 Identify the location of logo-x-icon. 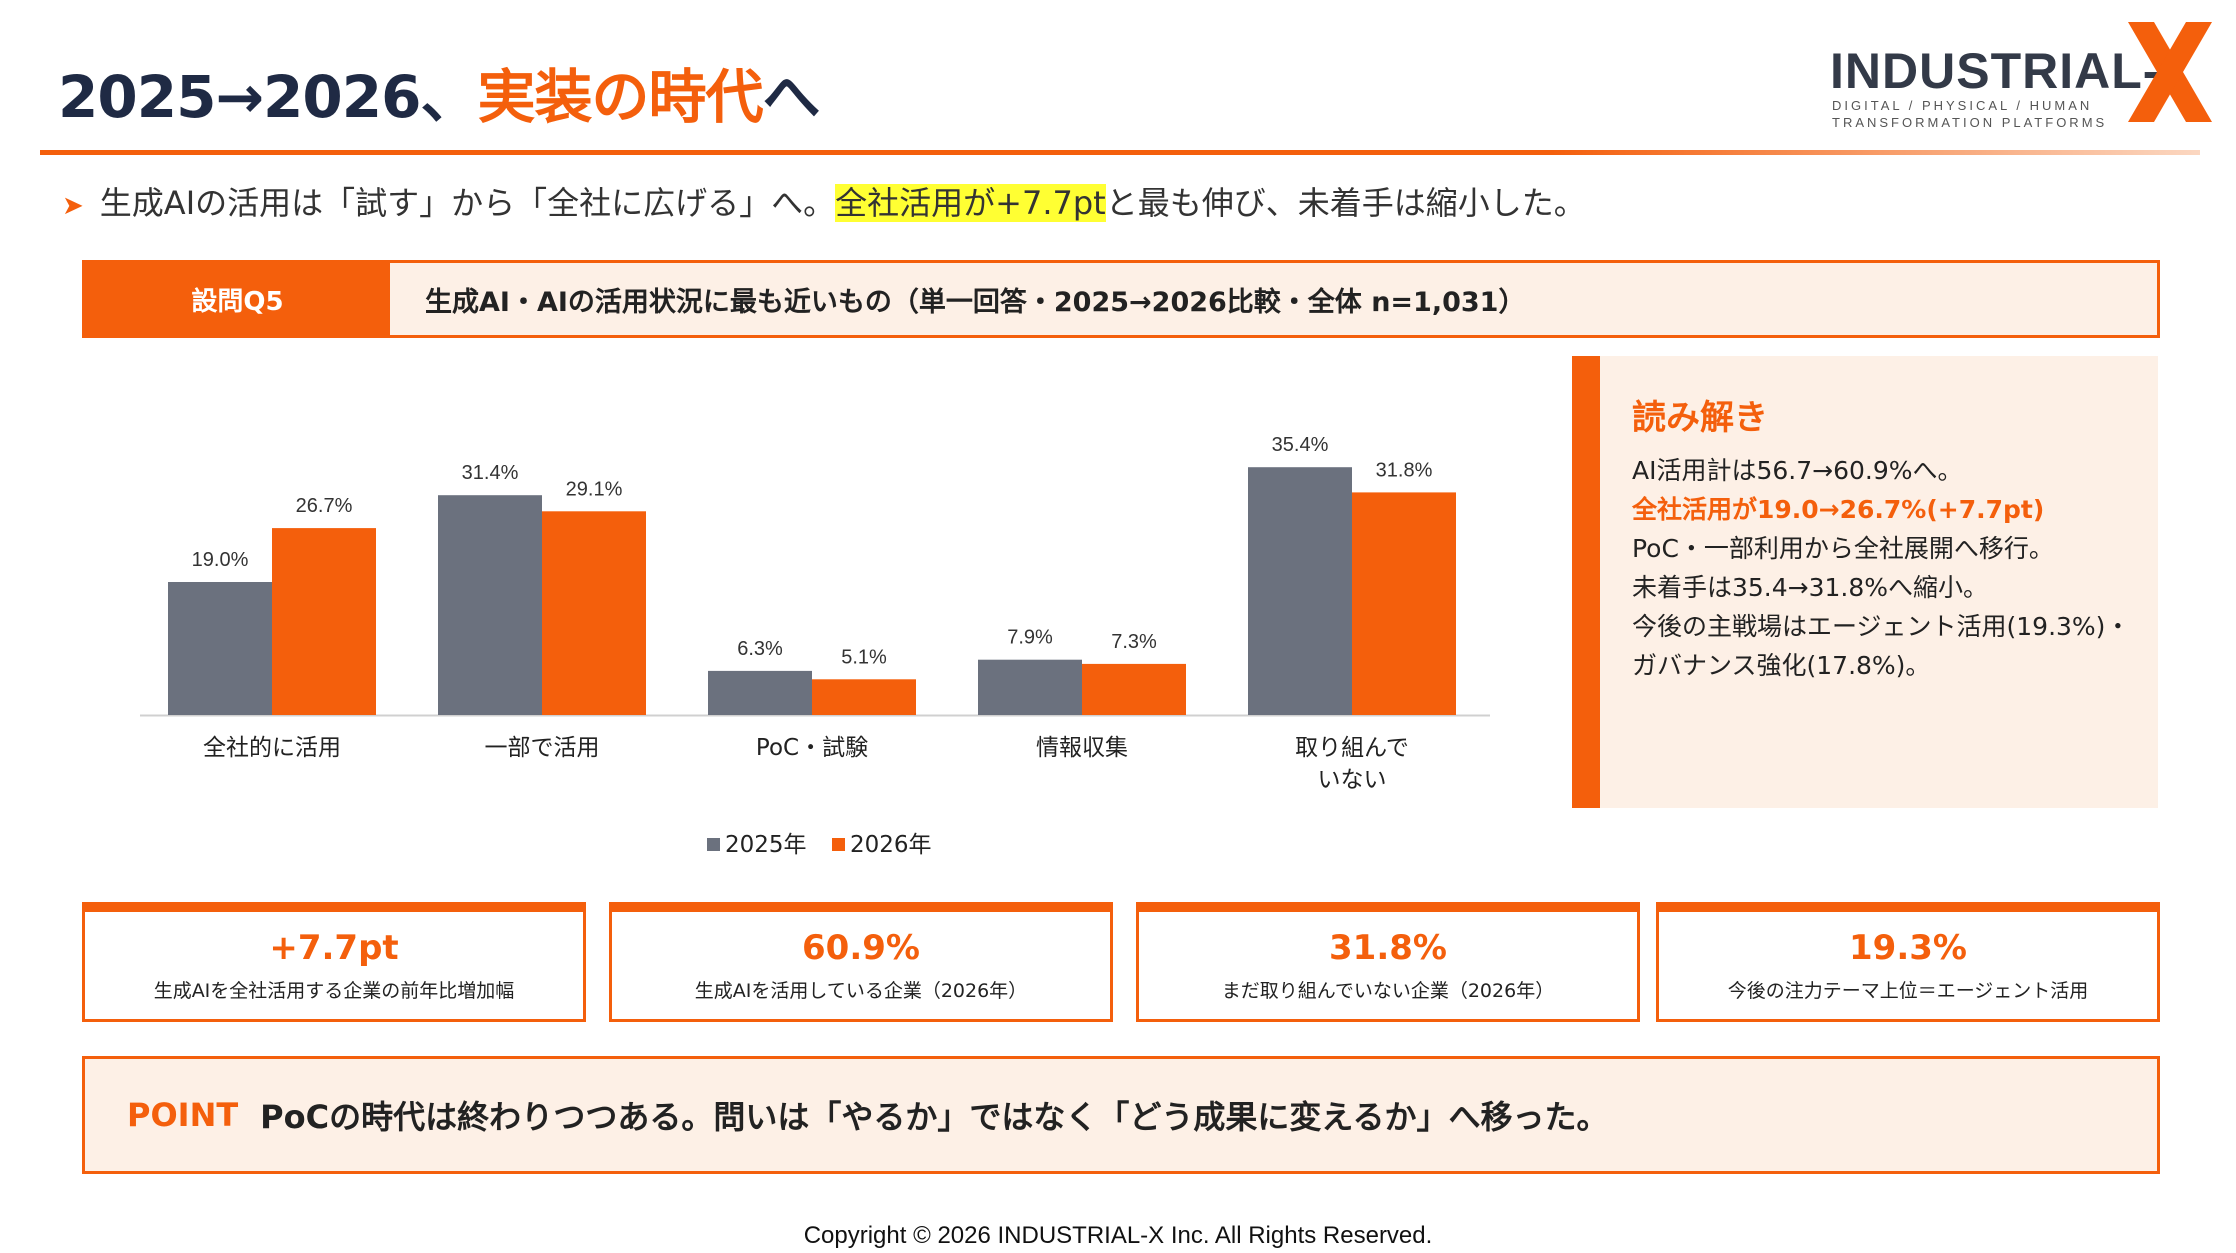
(2170, 72).